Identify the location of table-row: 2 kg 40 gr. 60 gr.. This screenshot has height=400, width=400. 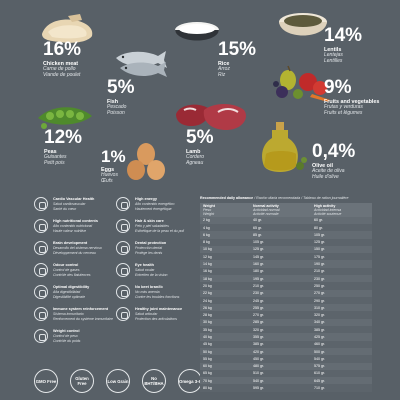
(286, 220).